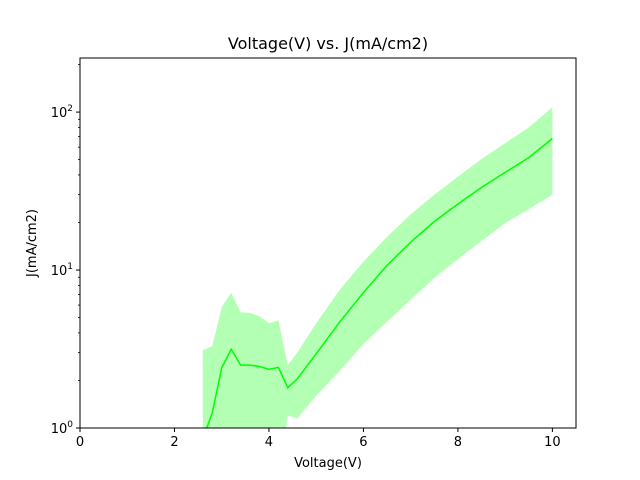  I want to click on chart-title: Voltage(V) vs. J(mA/cm2), so click(328, 43).